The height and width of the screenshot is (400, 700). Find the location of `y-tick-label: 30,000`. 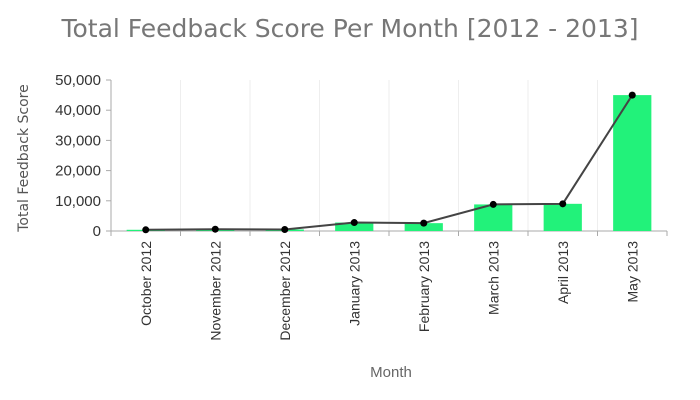

y-tick-label: 30,000 is located at coordinates (78, 140).